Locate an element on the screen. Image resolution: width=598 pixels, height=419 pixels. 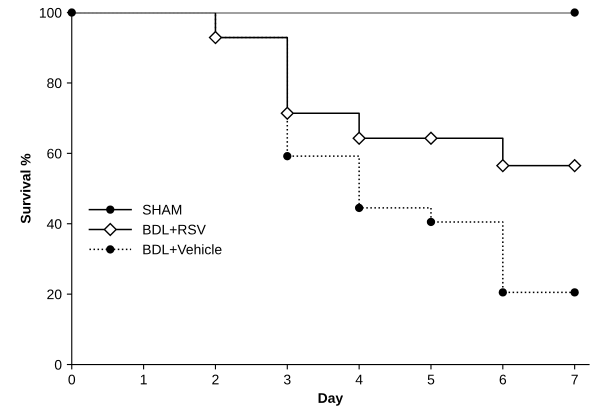
legend-label: BDL+RSV is located at coordinates (174, 229).